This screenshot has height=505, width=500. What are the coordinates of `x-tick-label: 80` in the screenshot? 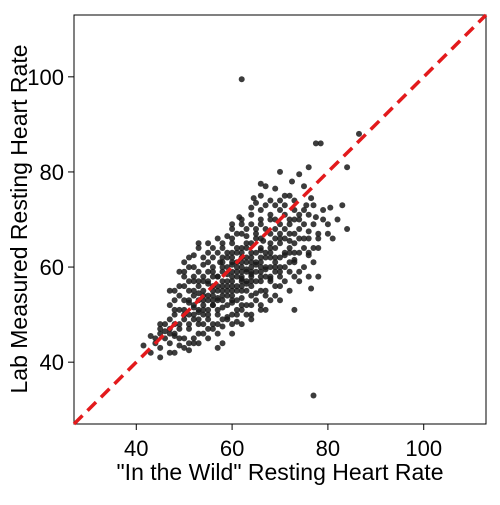 It's located at (328, 448).